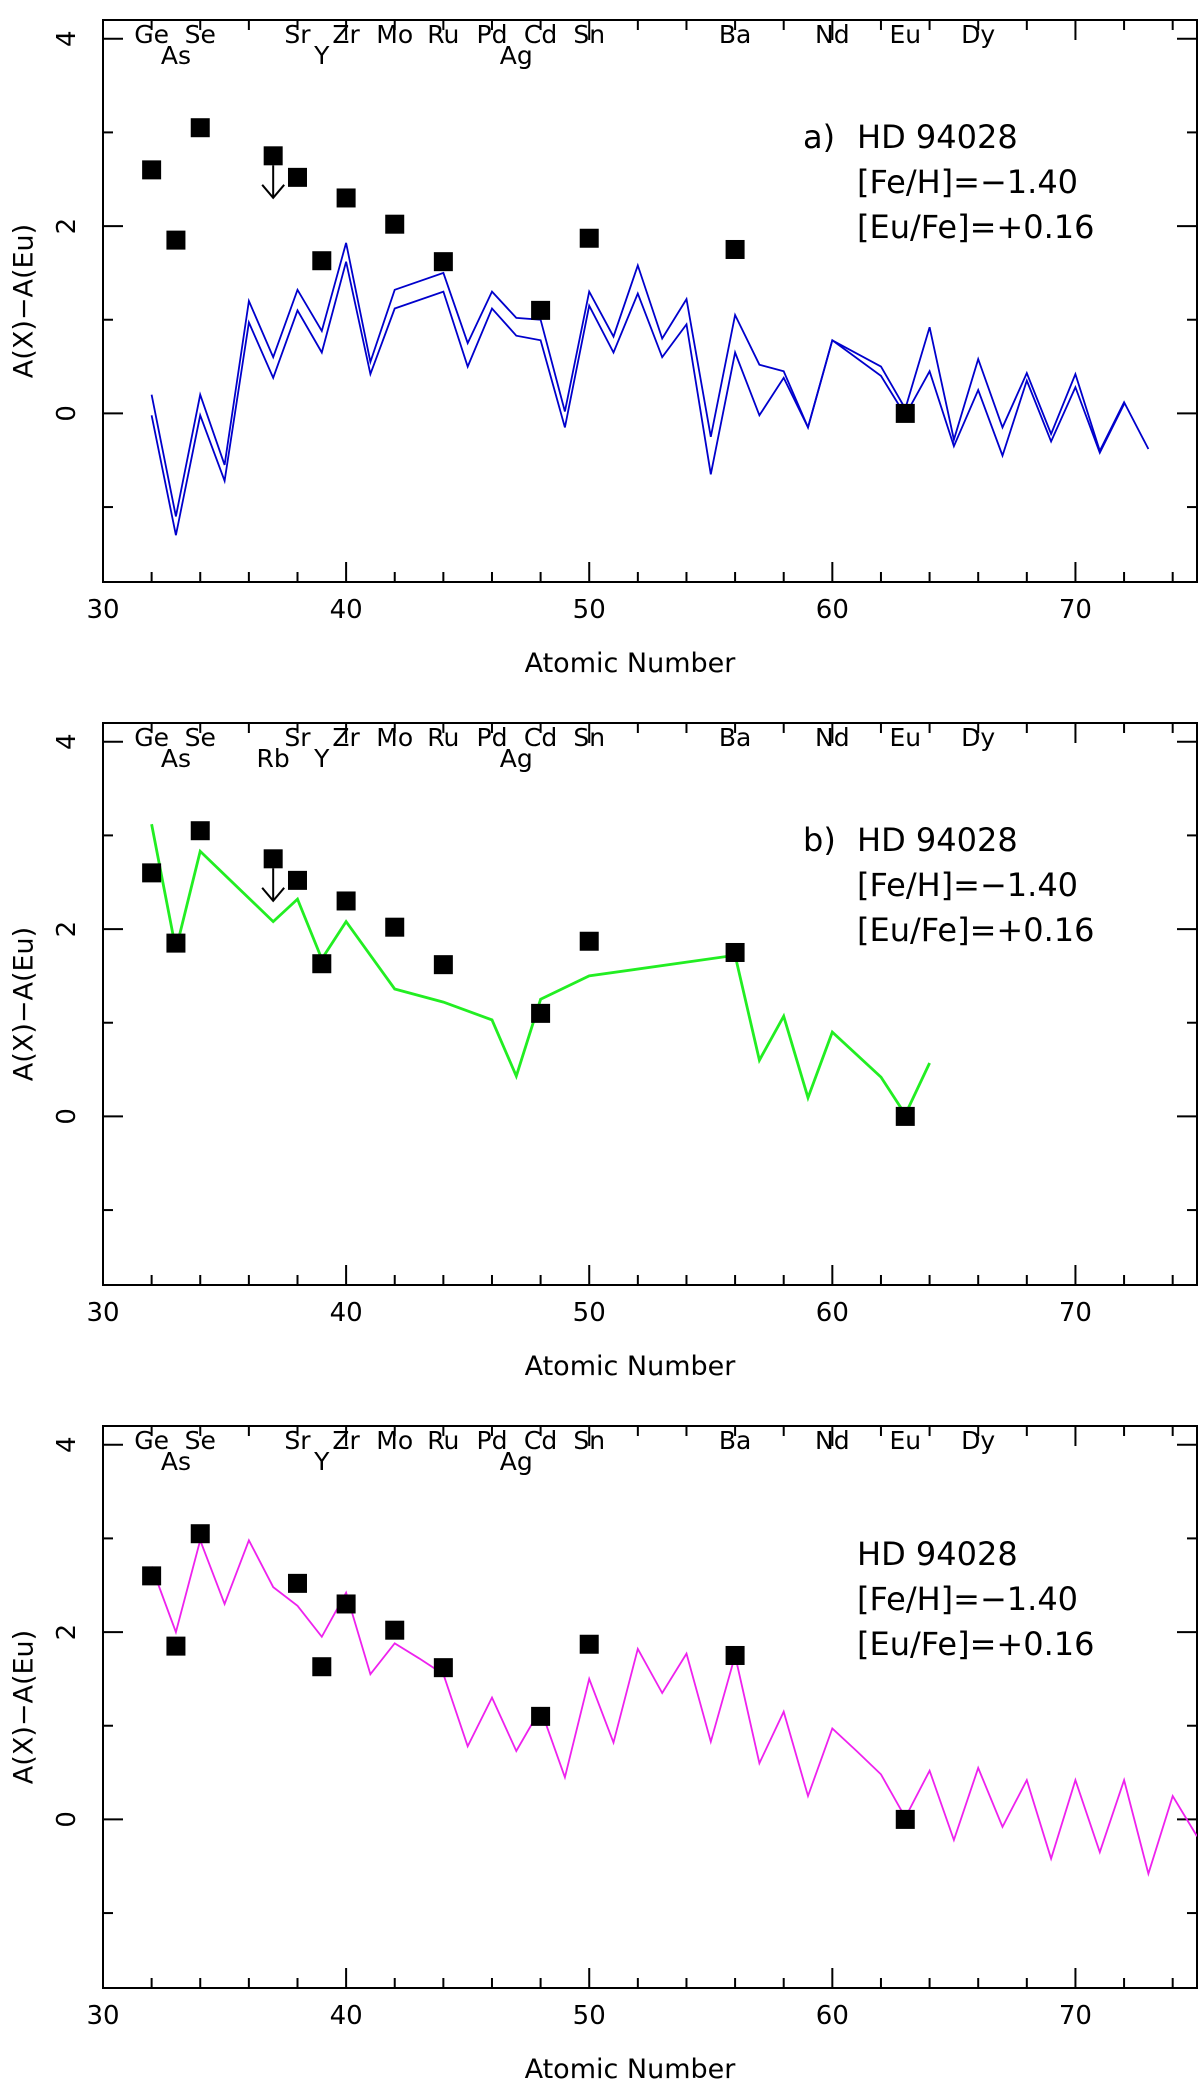  Describe the element at coordinates (975, 930) in the screenshot. I see `europium-ratio-label: [Eu/Fe]=+0.16` at that location.